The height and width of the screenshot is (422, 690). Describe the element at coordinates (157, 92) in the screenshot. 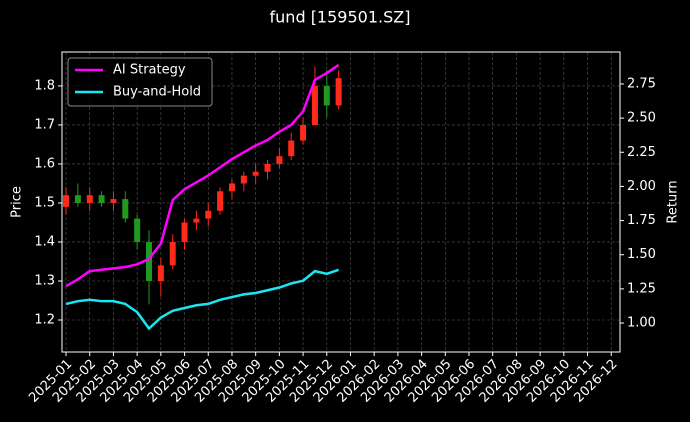

I see `legend-label: Buy-and-Hold` at that location.